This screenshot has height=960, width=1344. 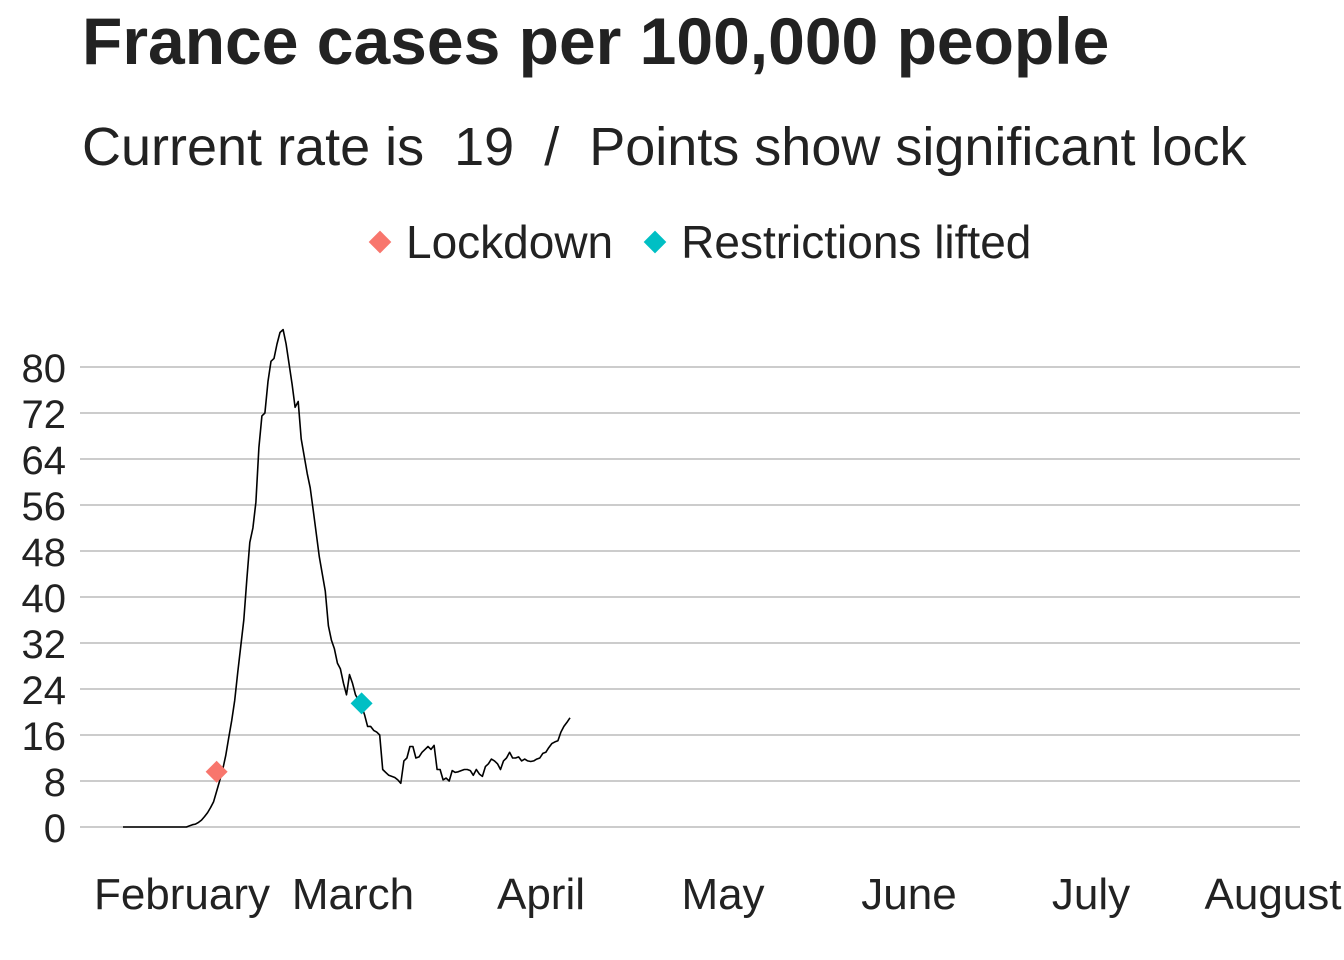 What do you see at coordinates (44, 507) in the screenshot?
I see `y-tick-label: 56` at bounding box center [44, 507].